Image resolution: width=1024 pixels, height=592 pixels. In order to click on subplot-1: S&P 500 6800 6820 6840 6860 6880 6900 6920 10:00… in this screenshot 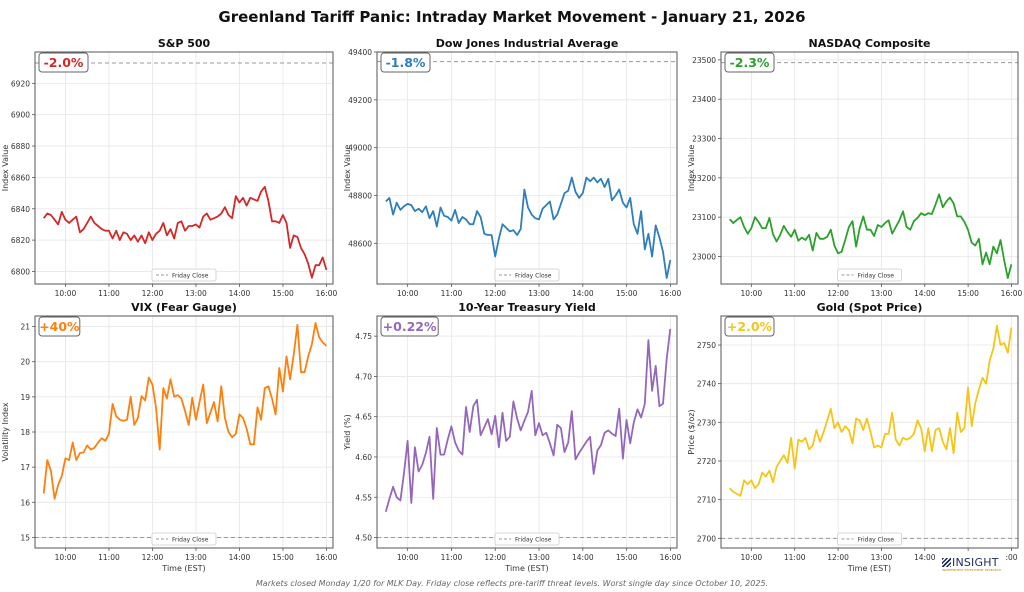, I will do `click(169, 167)`.